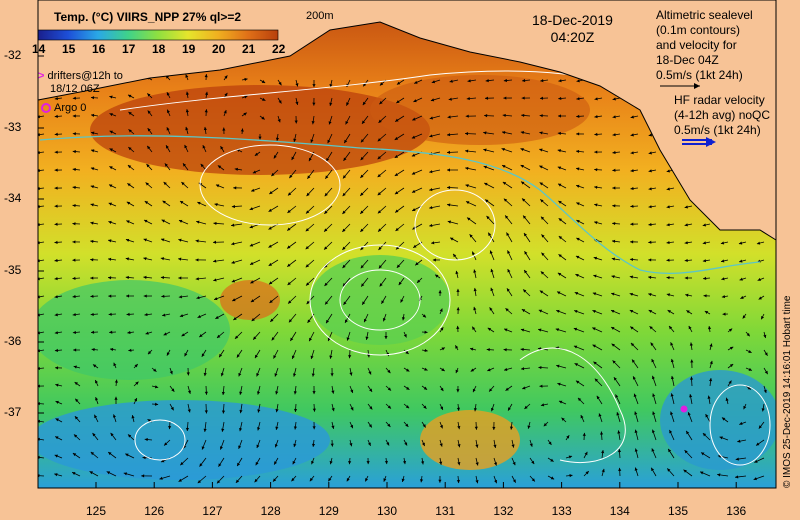  Describe the element at coordinates (13, 198) in the screenshot. I see `latitude-label: -34` at that location.